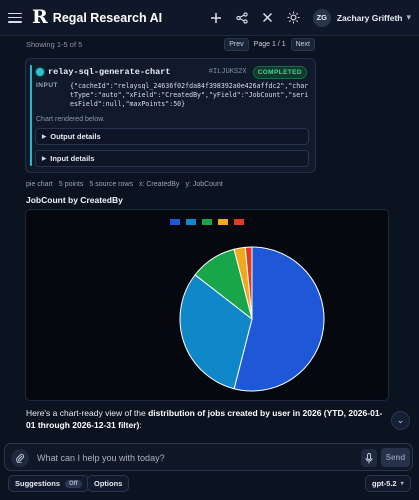  Describe the element at coordinates (140, 425) in the screenshot. I see `response-suffix: :` at that location.